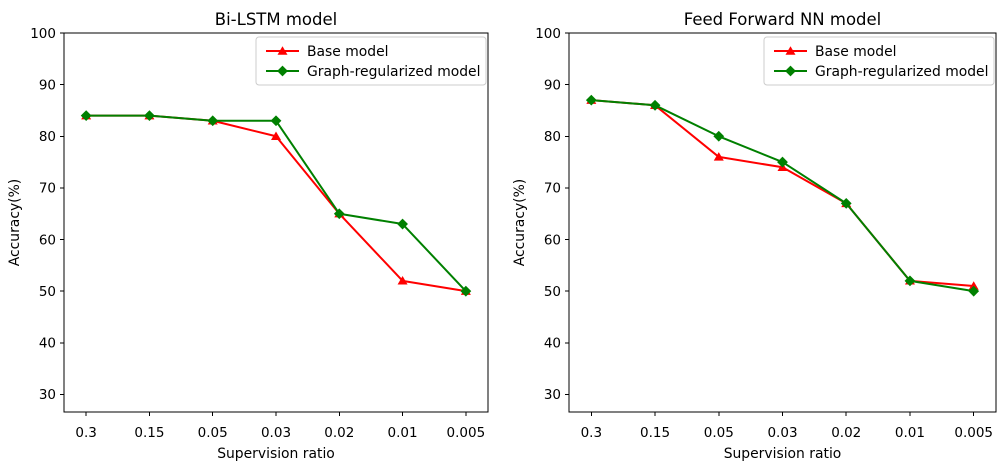 Image resolution: width=1006 pixels, height=474 pixels. Describe the element at coordinates (276, 19) in the screenshot. I see `chart-title: Bi-LSTM model` at that location.